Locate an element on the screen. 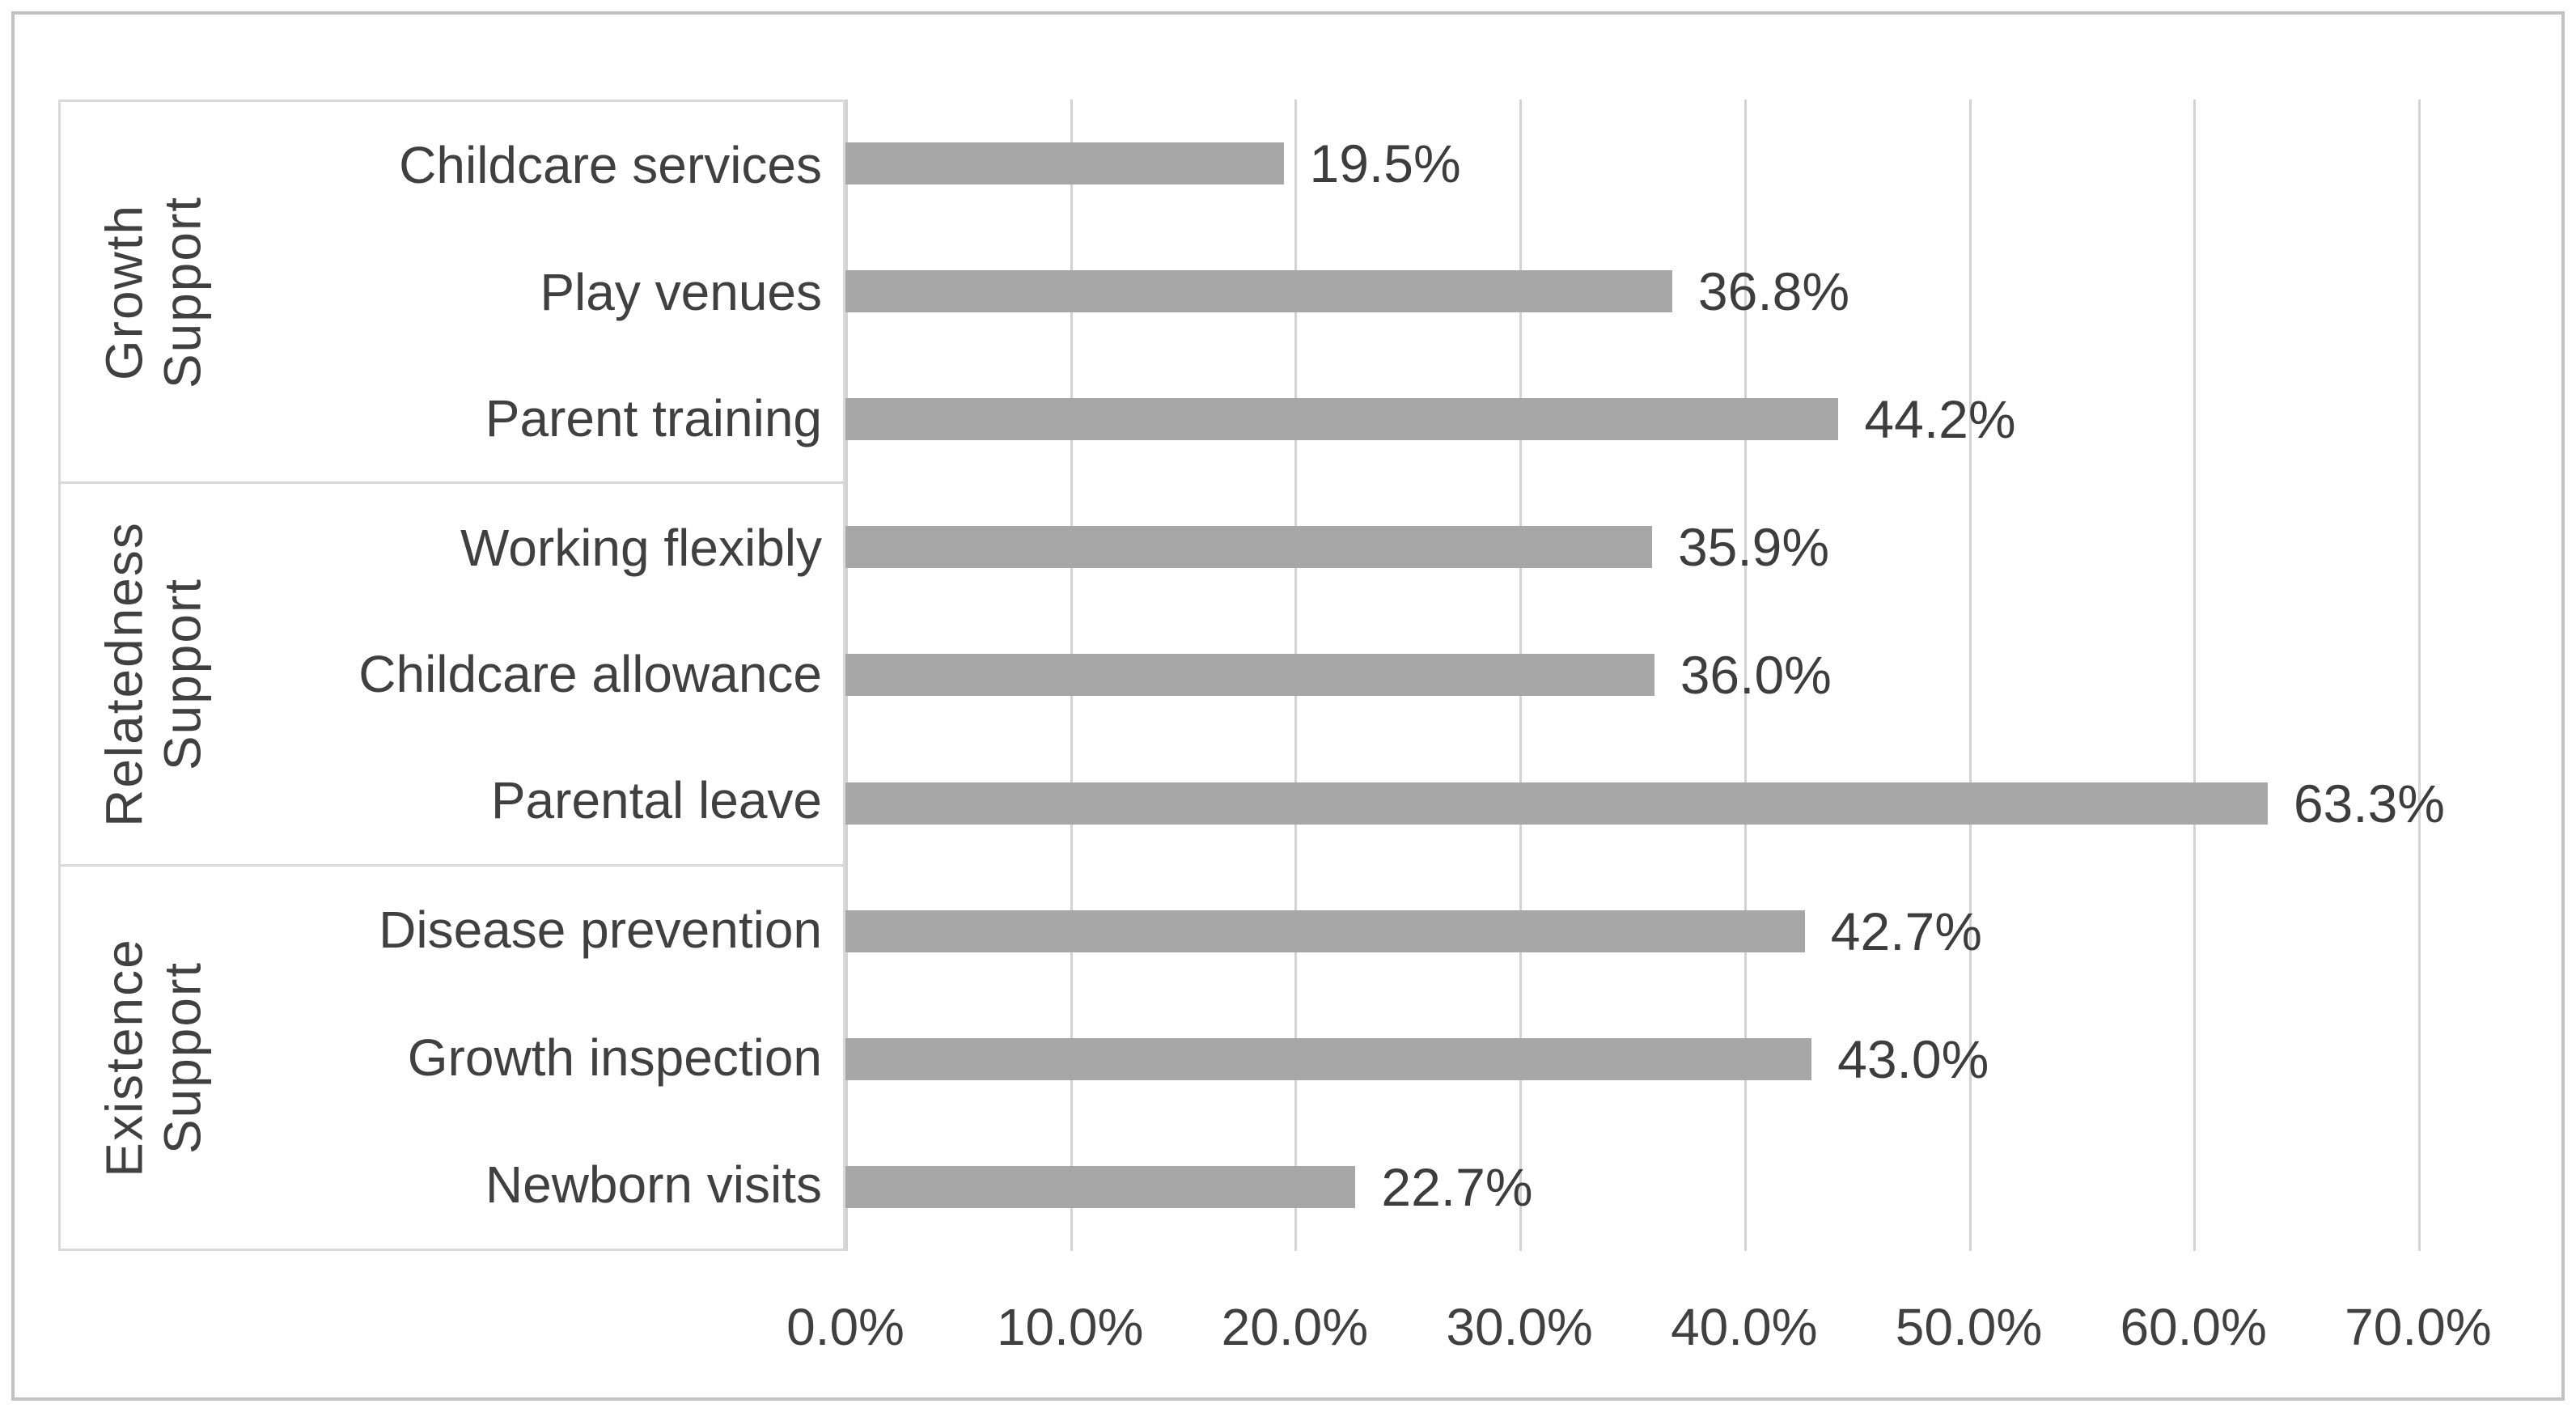 The image size is (2576, 1412). bar-value-label: 42.7% is located at coordinates (1906, 931).